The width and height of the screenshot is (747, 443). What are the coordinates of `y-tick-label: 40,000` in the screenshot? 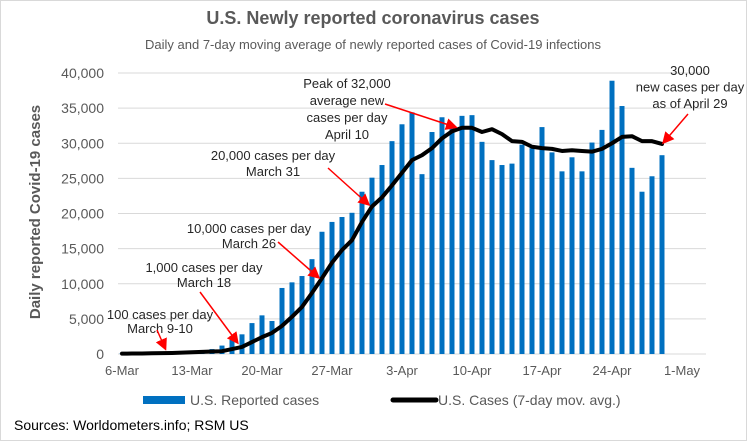 It's located at (82, 73).